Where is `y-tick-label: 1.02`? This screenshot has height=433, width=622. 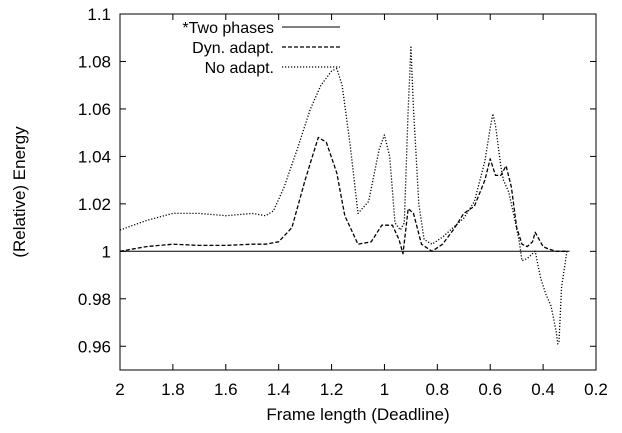 y-tick-label: 1.02 is located at coordinates (94, 204).